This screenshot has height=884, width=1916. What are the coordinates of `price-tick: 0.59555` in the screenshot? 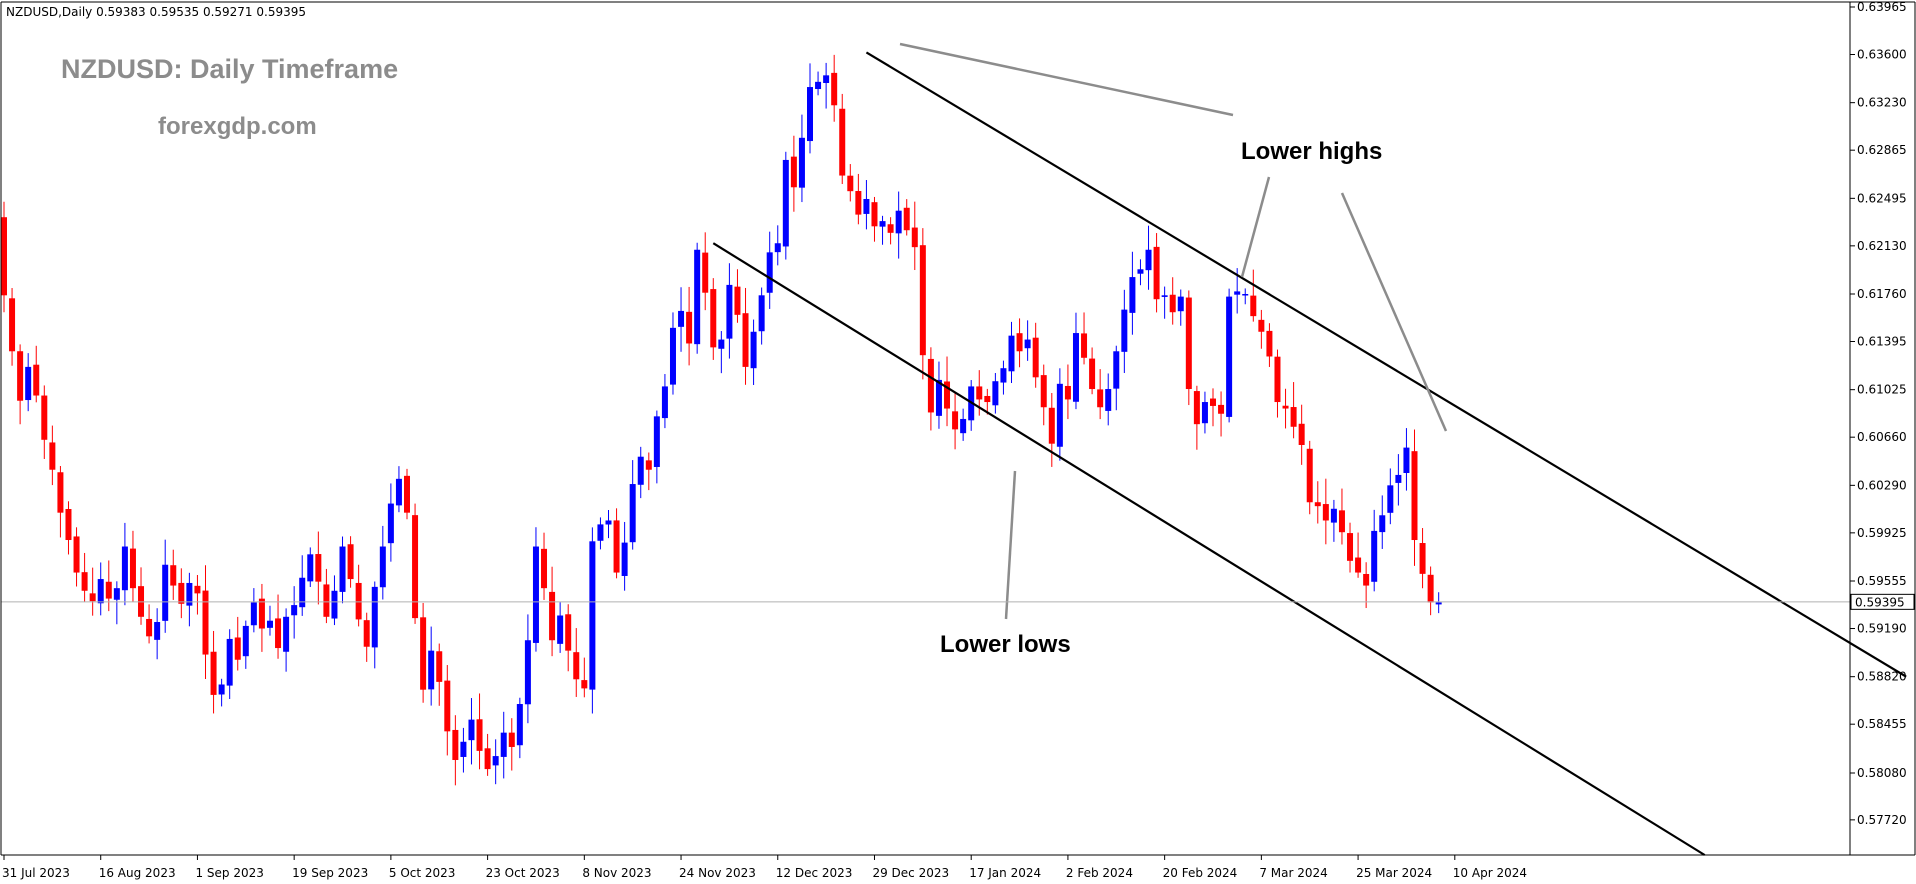 It's located at (1878, 581).